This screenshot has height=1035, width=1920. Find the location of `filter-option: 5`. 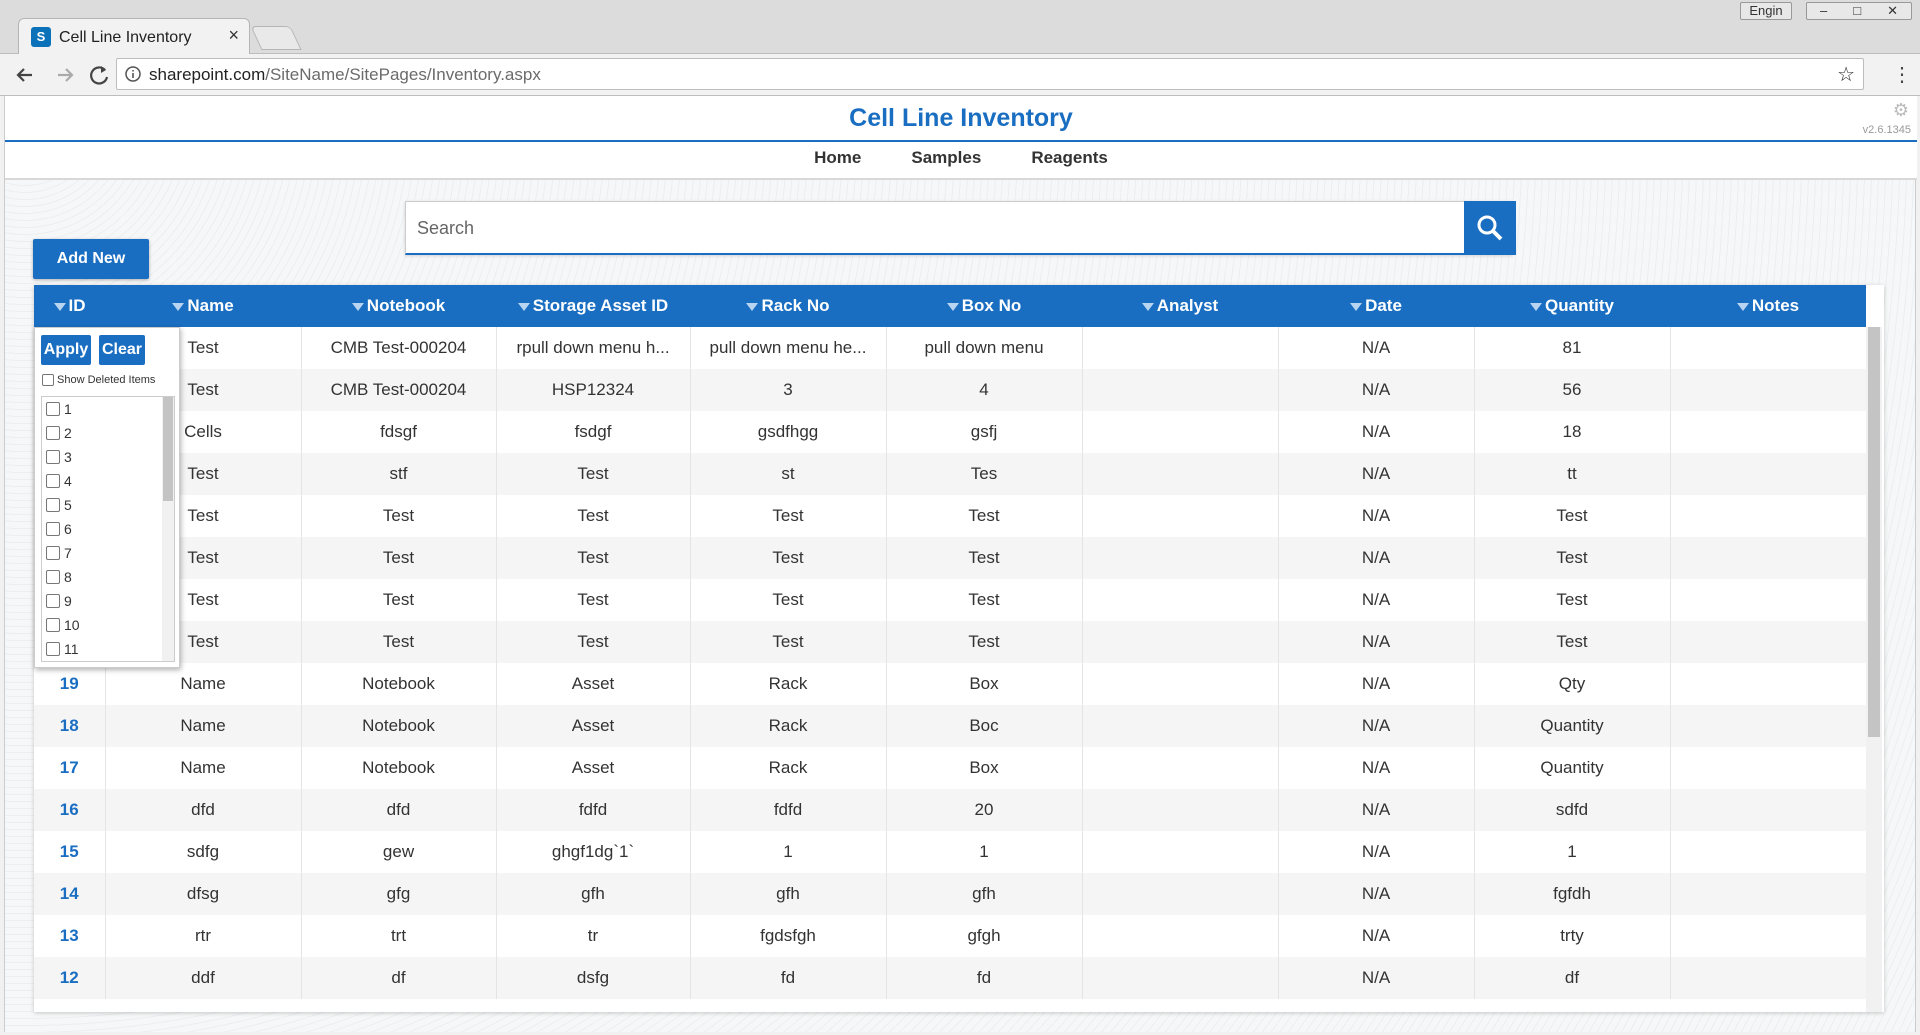

filter-option: 5 is located at coordinates (108, 505).